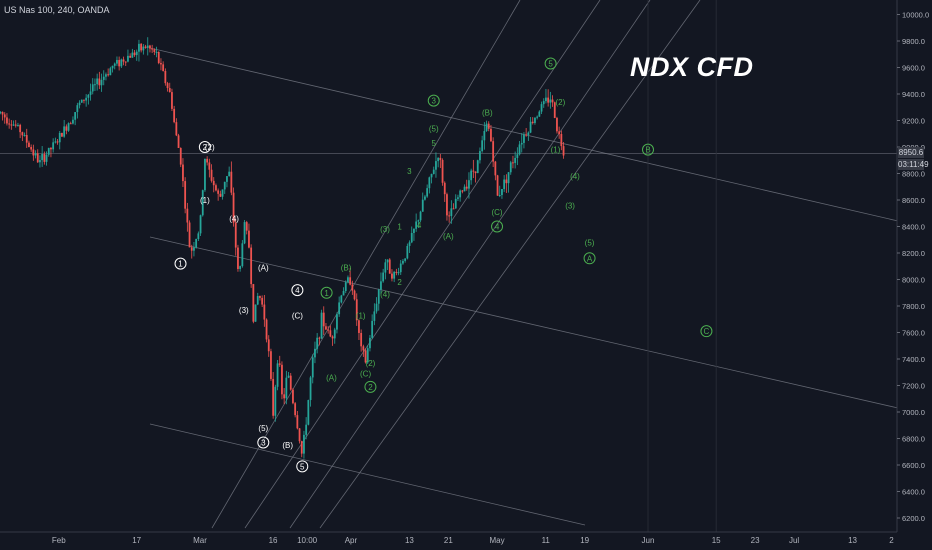  Describe the element at coordinates (448, 540) in the screenshot. I see `time-tick-label-8: 21` at that location.